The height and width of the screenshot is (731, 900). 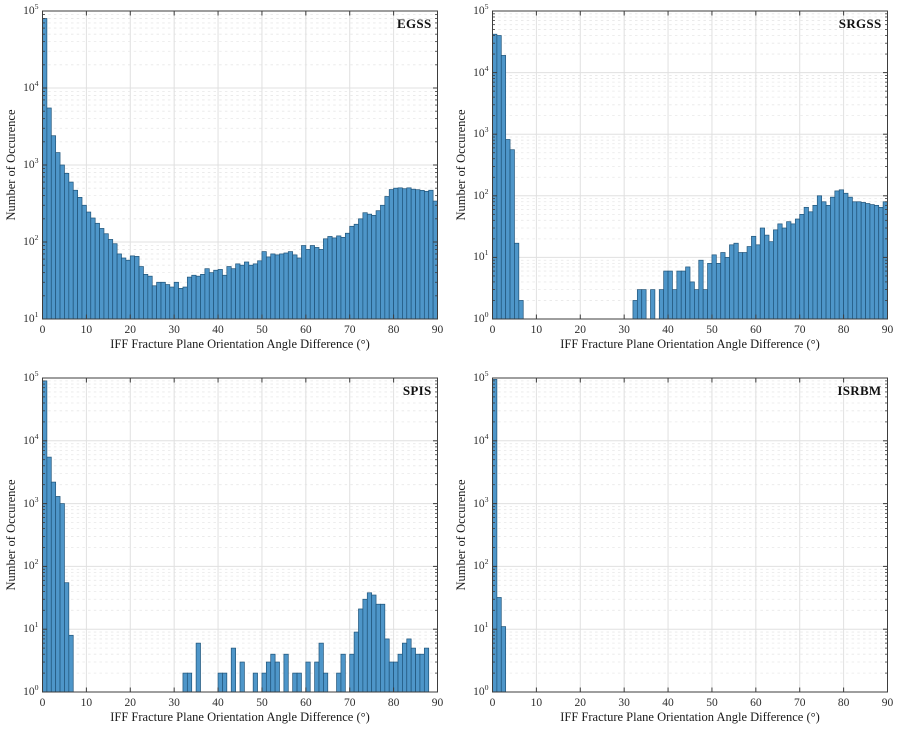 What do you see at coordinates (437, 703) in the screenshot?
I see `x-tick-label: 90` at bounding box center [437, 703].